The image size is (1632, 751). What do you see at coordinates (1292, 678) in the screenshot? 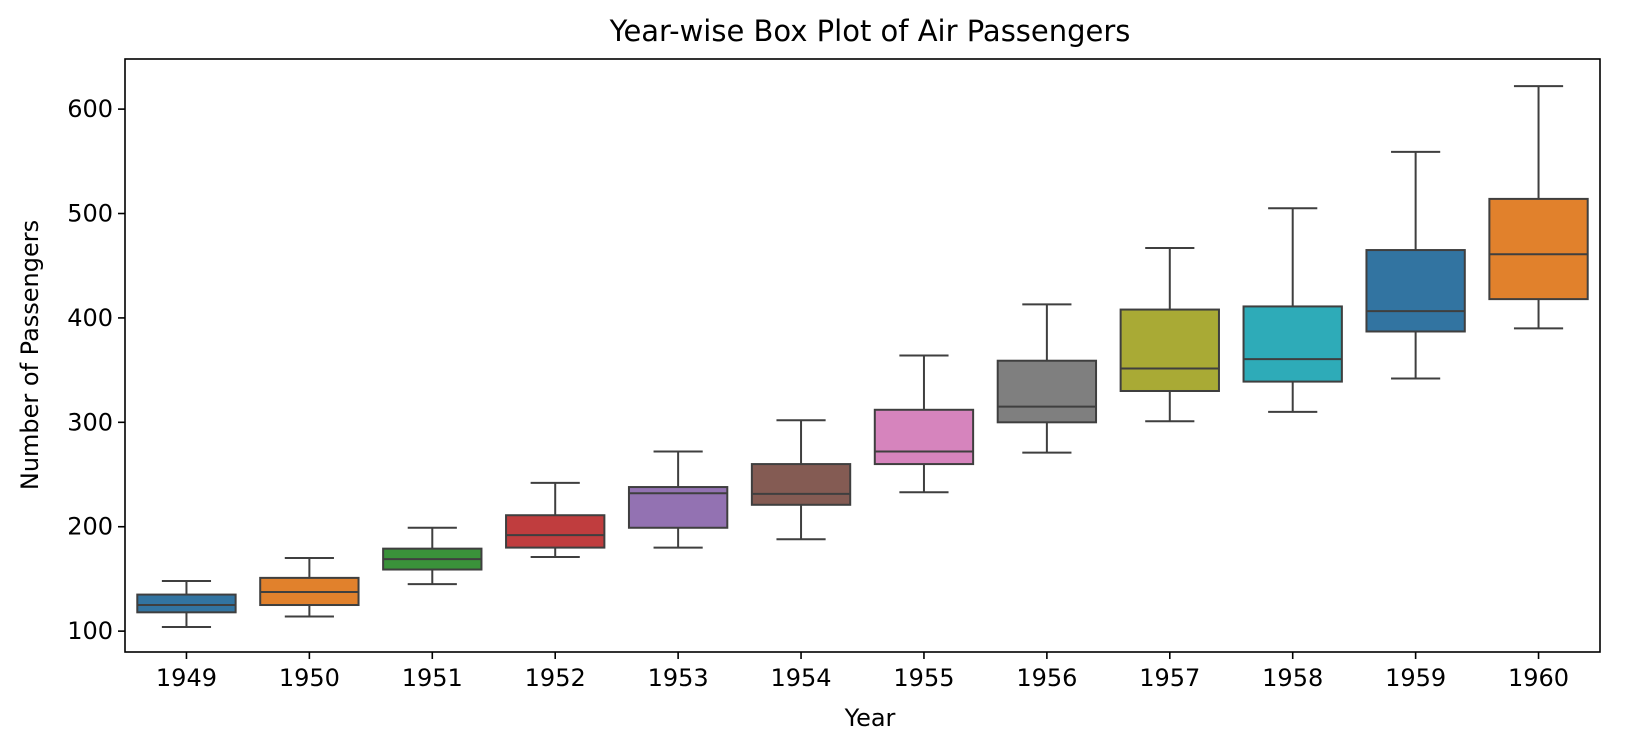
I see `x-tick-label-1958: 1958` at bounding box center [1292, 678].